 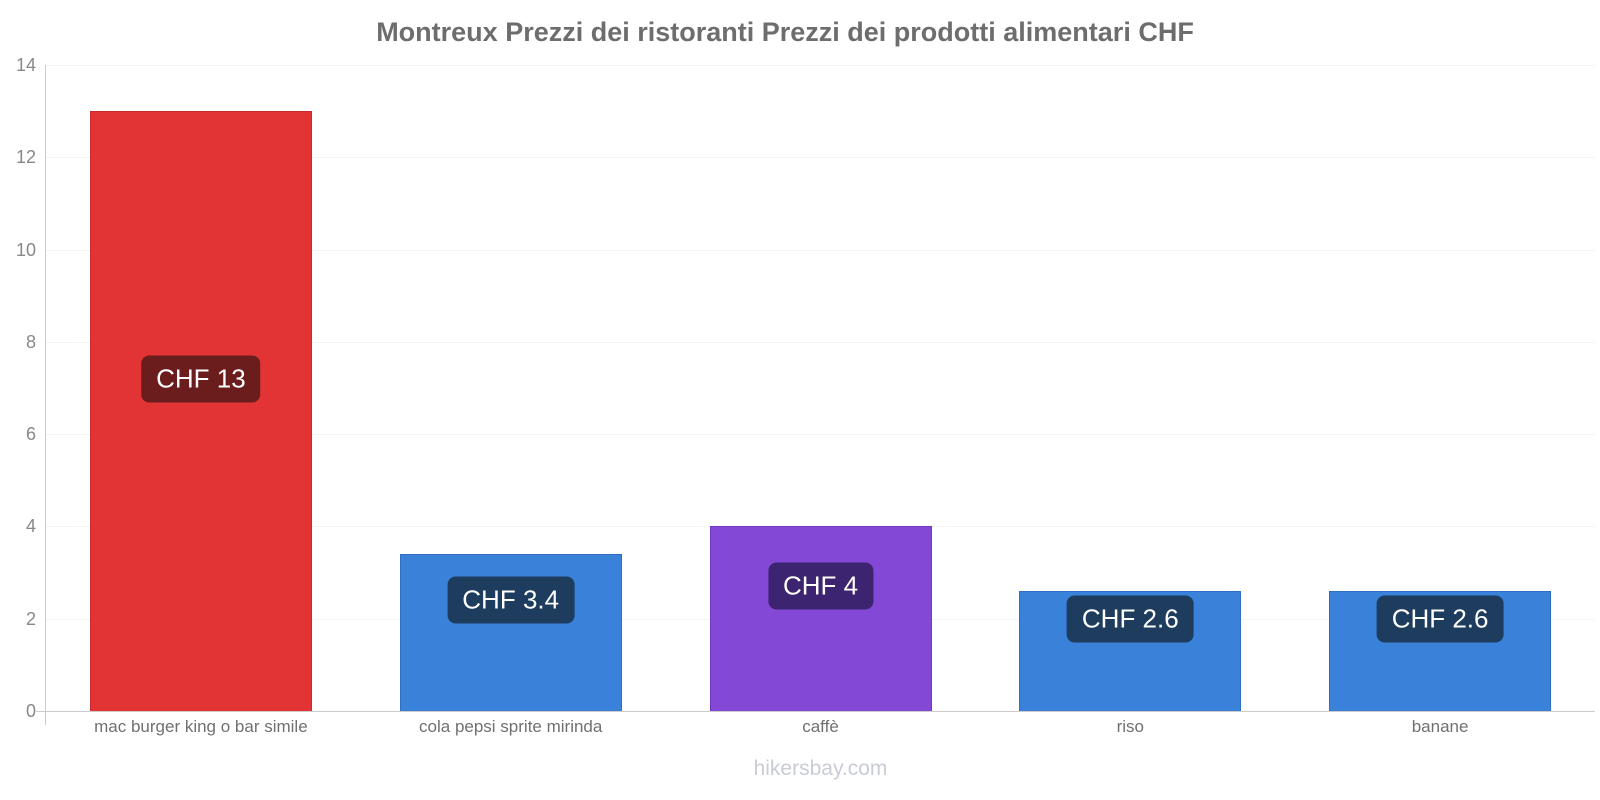 I want to click on y-tick-label-6: 6, so click(x=30, y=434).